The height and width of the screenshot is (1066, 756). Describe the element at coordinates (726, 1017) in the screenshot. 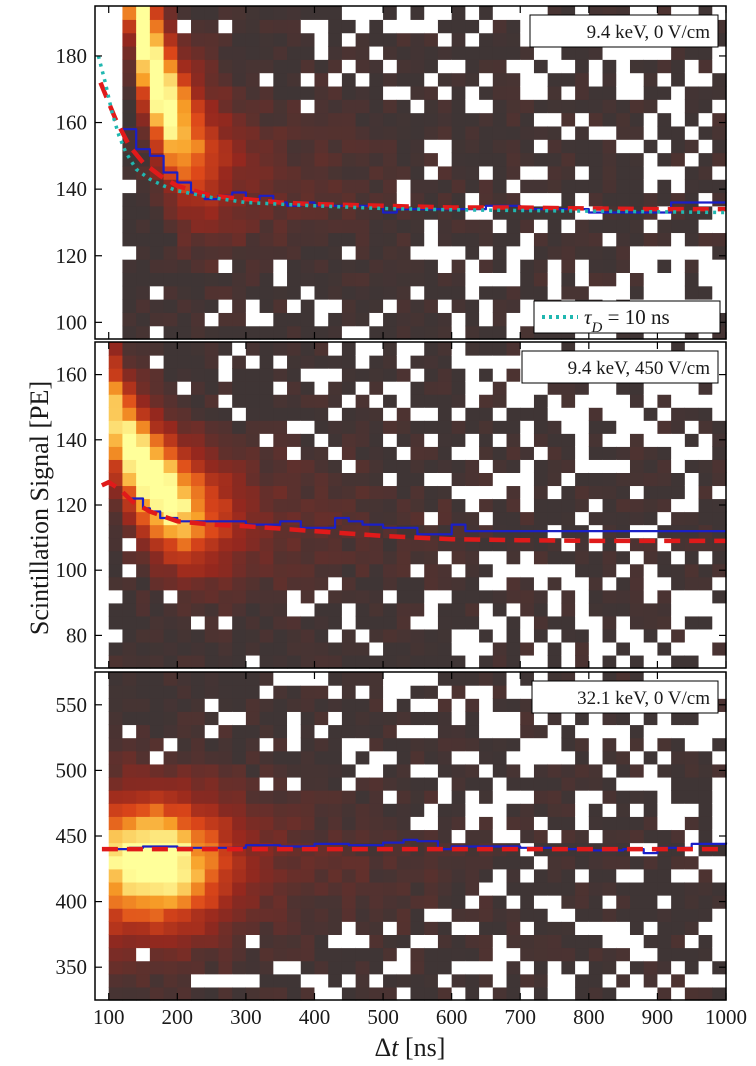

I see `x-tick-label: 1000` at that location.